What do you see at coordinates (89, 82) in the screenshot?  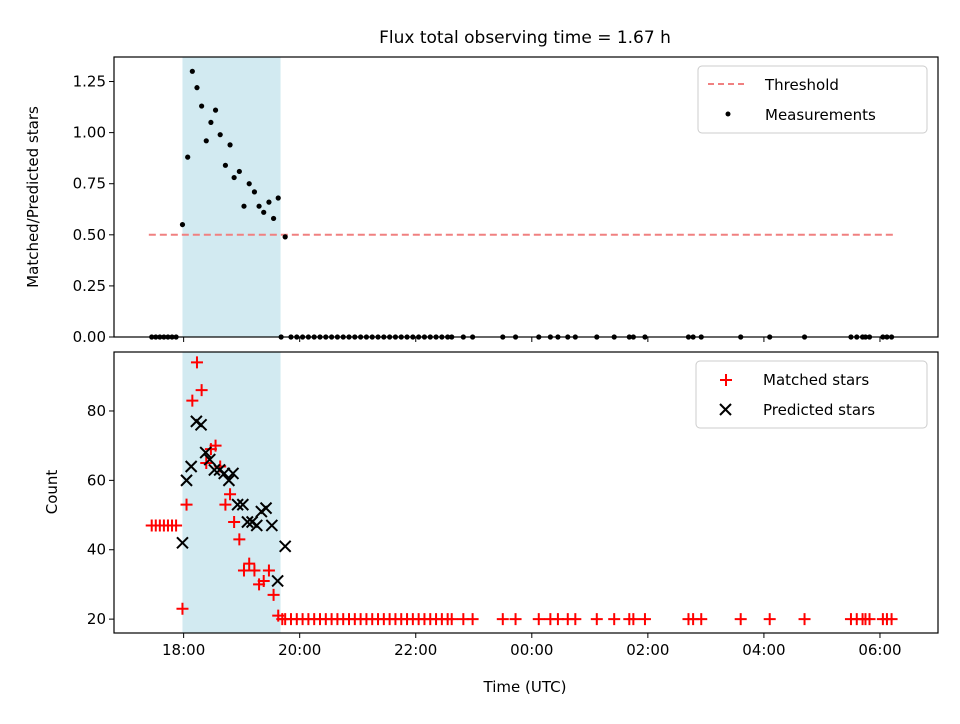 I see `top-ytick-label: 1.25` at bounding box center [89, 82].